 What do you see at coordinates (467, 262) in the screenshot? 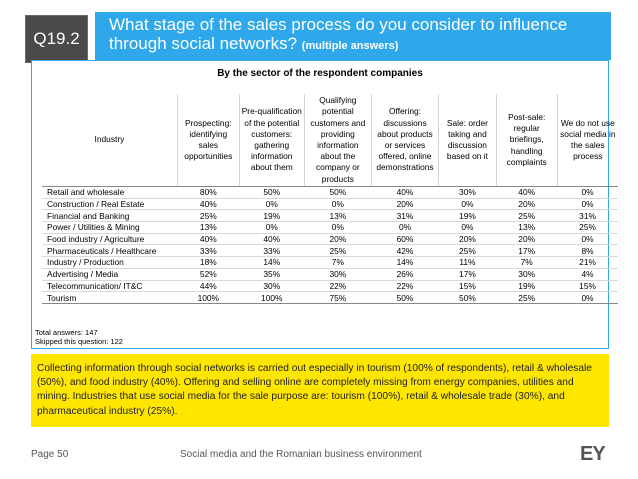
I see `percent-cell: 11%` at bounding box center [467, 262].